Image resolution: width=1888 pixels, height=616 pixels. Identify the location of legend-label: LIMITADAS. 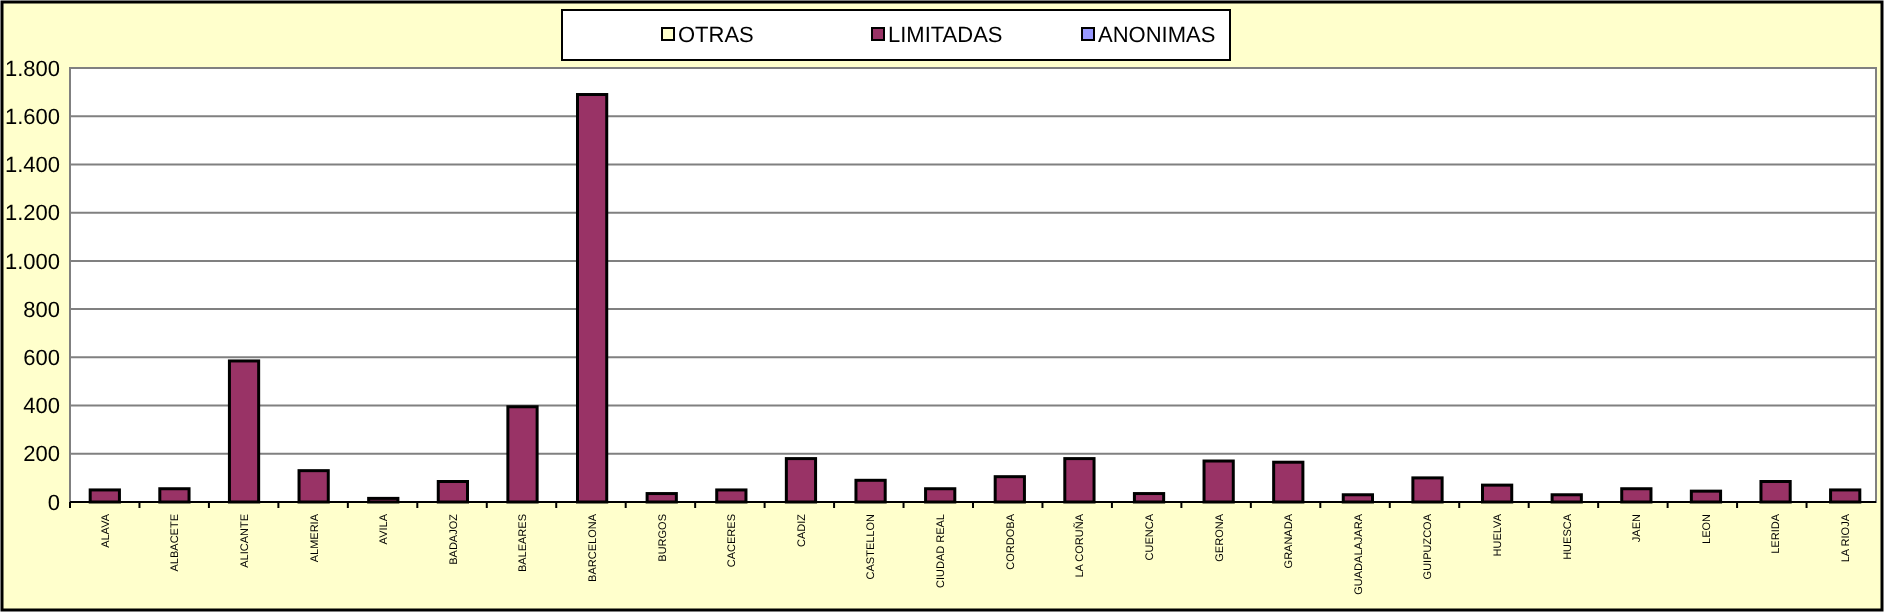
(945, 35).